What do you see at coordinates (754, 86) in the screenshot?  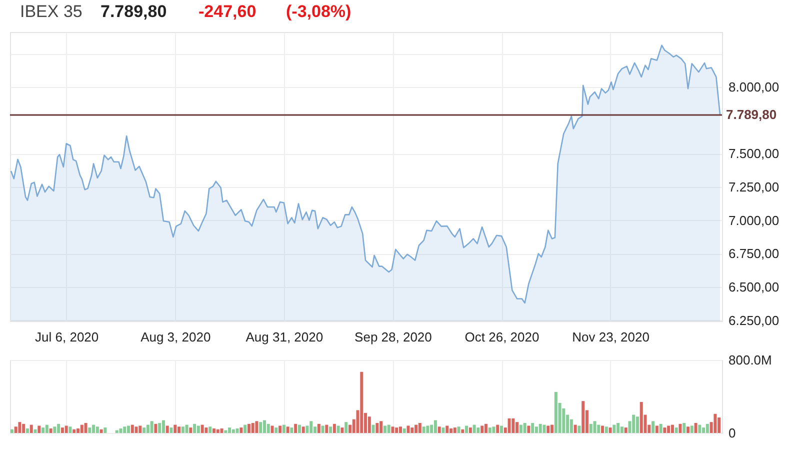 I see `y-tick-label: 8.000,00` at bounding box center [754, 86].